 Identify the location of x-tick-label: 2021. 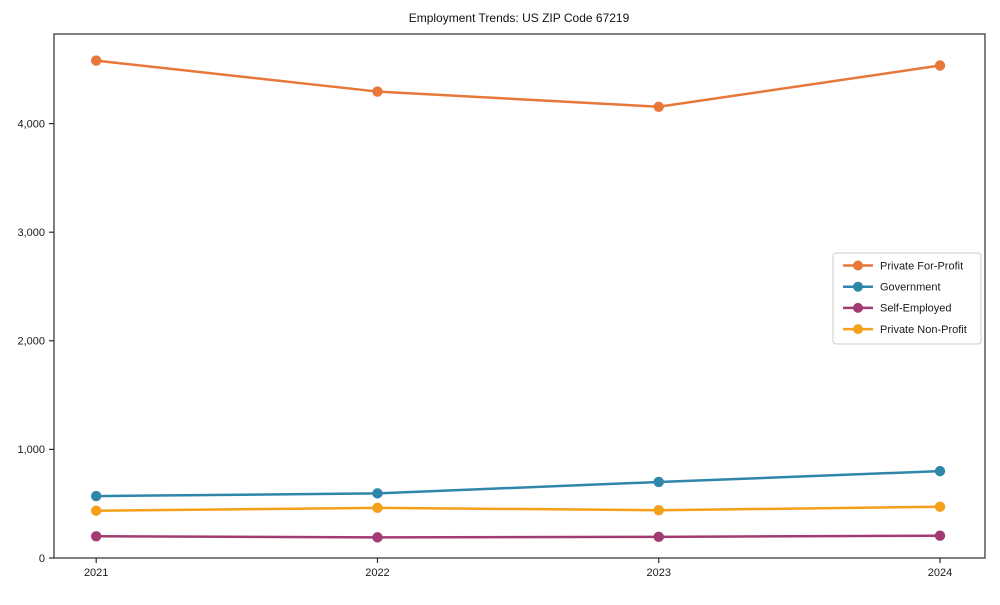
(96, 573).